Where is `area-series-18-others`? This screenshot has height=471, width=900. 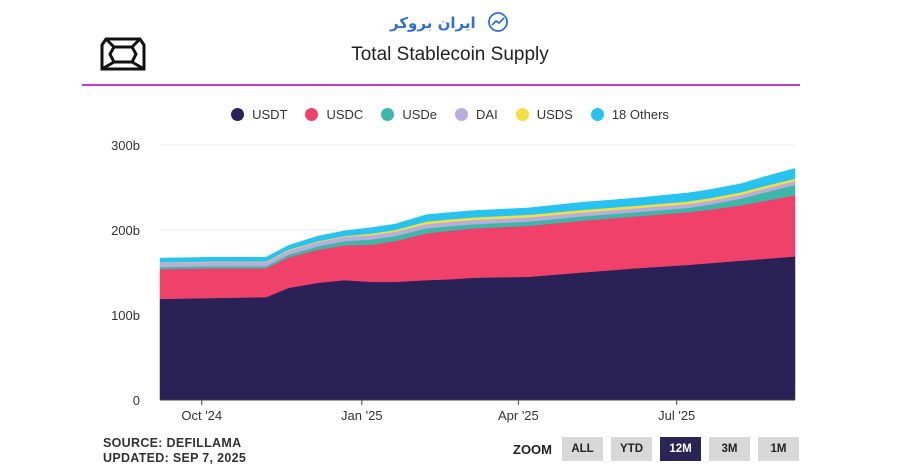 area-series-18-others is located at coordinates (477, 215).